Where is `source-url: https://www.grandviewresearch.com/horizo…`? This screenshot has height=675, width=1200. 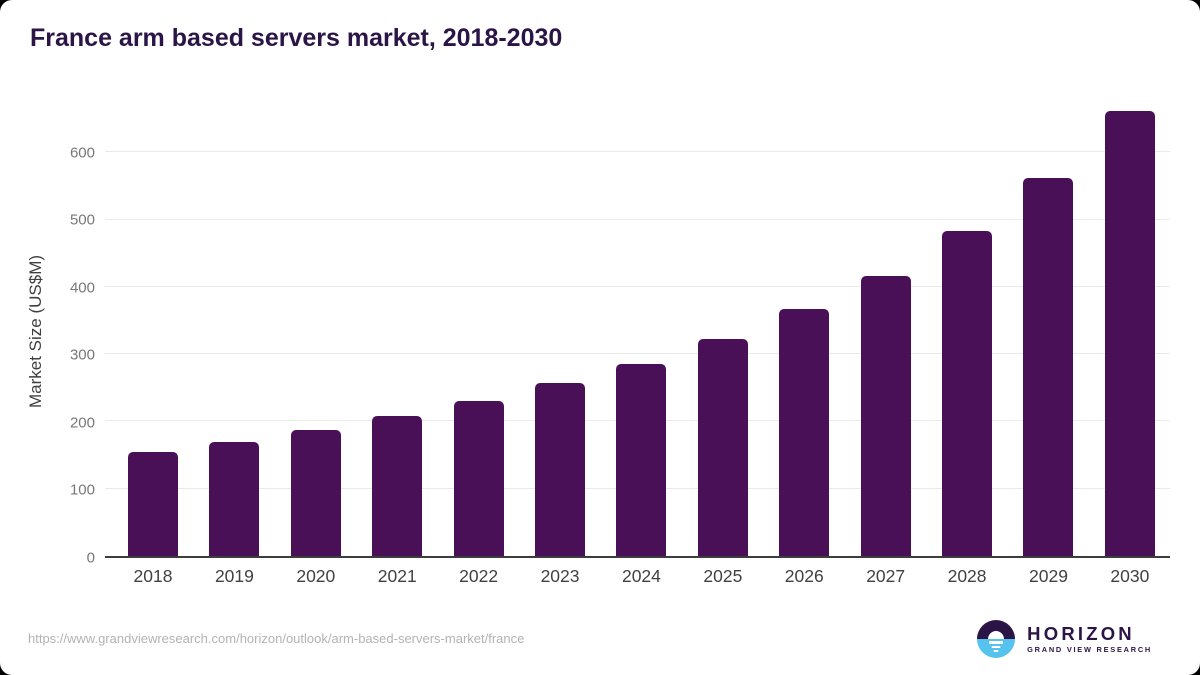 source-url: https://www.grandviewresearch.com/horizo… is located at coordinates (276, 638).